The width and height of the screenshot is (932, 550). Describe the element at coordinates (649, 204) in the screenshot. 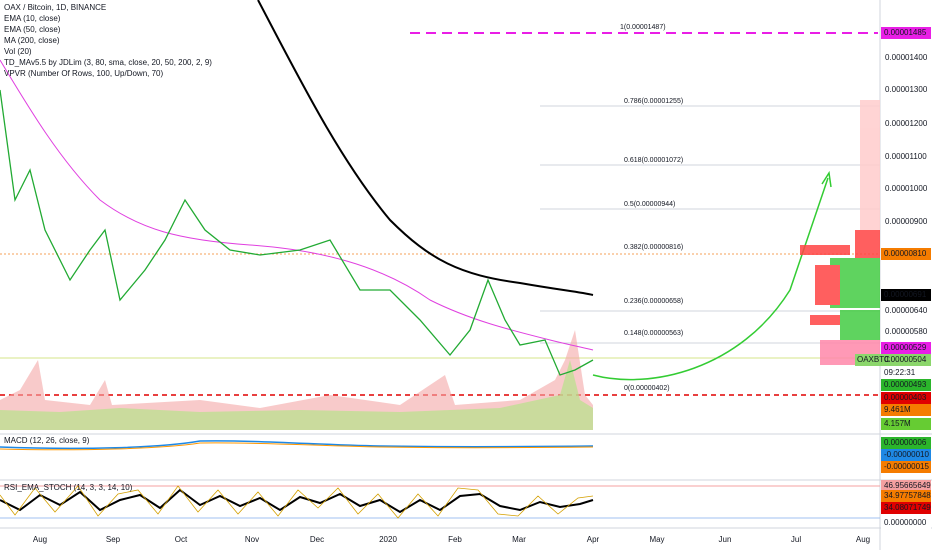

I see `fib-label: 0.5(0.00000944)` at that location.